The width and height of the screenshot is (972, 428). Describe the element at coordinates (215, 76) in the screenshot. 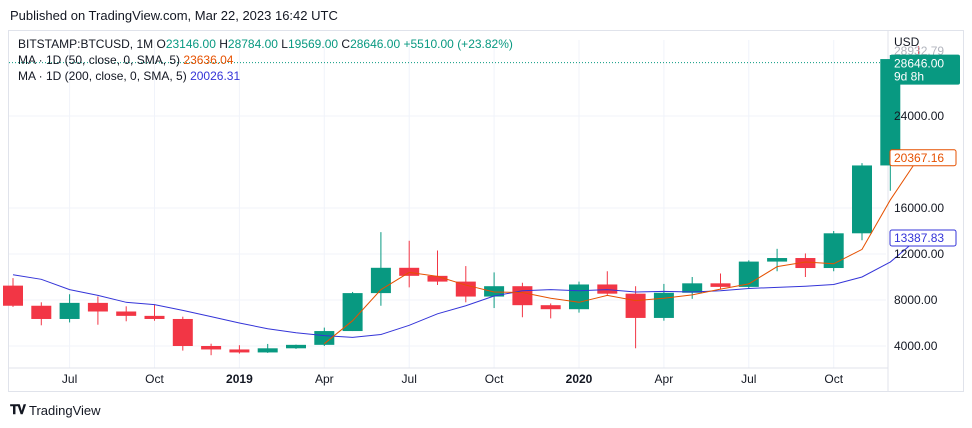

I see `ma200-value: 20026.31` at that location.